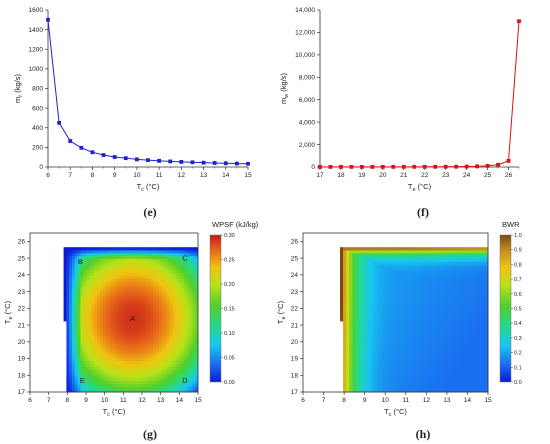 The height and width of the screenshot is (444, 550). What do you see at coordinates (37, 108) in the screenshot?
I see `y-tick-label: 600` at bounding box center [37, 108].